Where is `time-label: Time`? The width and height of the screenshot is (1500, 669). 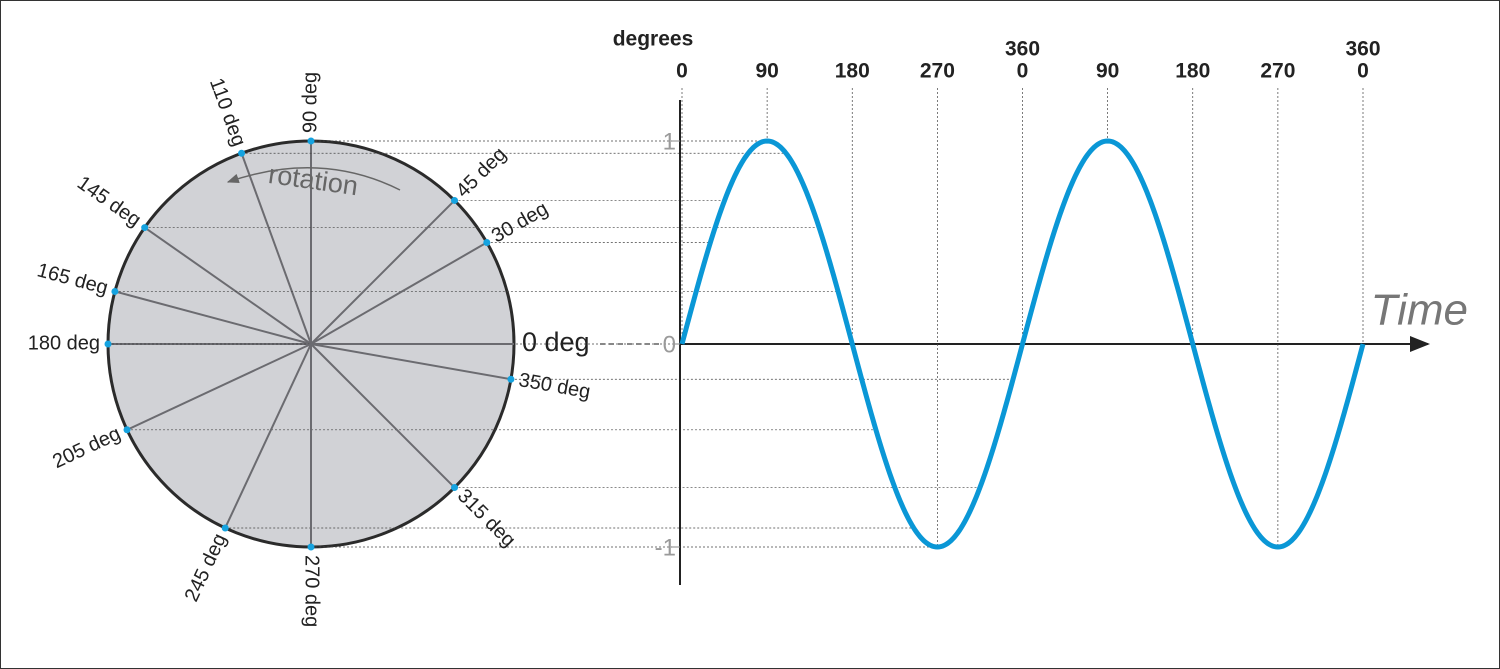 time-label: Time is located at coordinates (1419, 310).